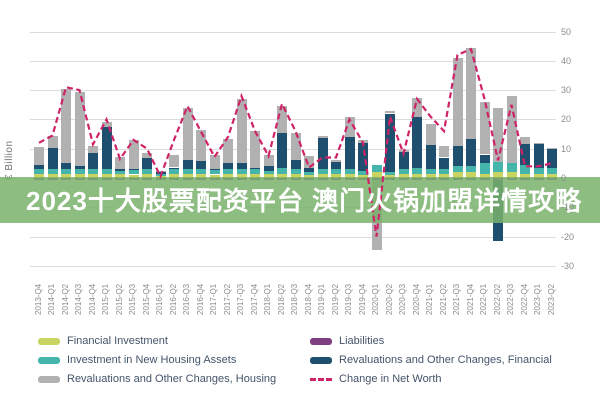 This screenshot has height=400, width=600. I want to click on x-axis-label: 2021-Q4, so click(470, 299).